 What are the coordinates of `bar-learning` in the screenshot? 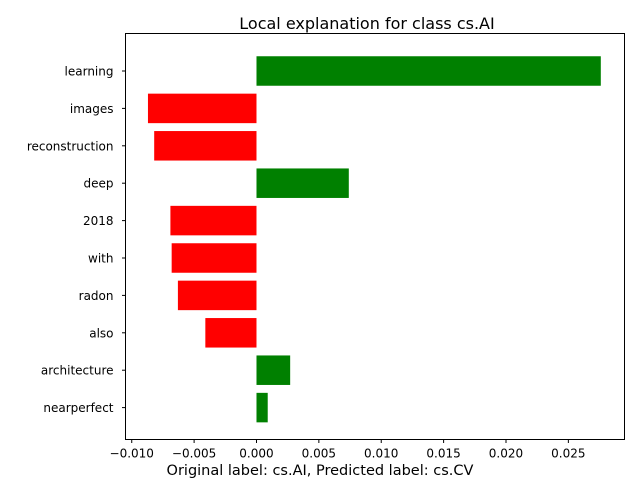 It's located at (428, 71).